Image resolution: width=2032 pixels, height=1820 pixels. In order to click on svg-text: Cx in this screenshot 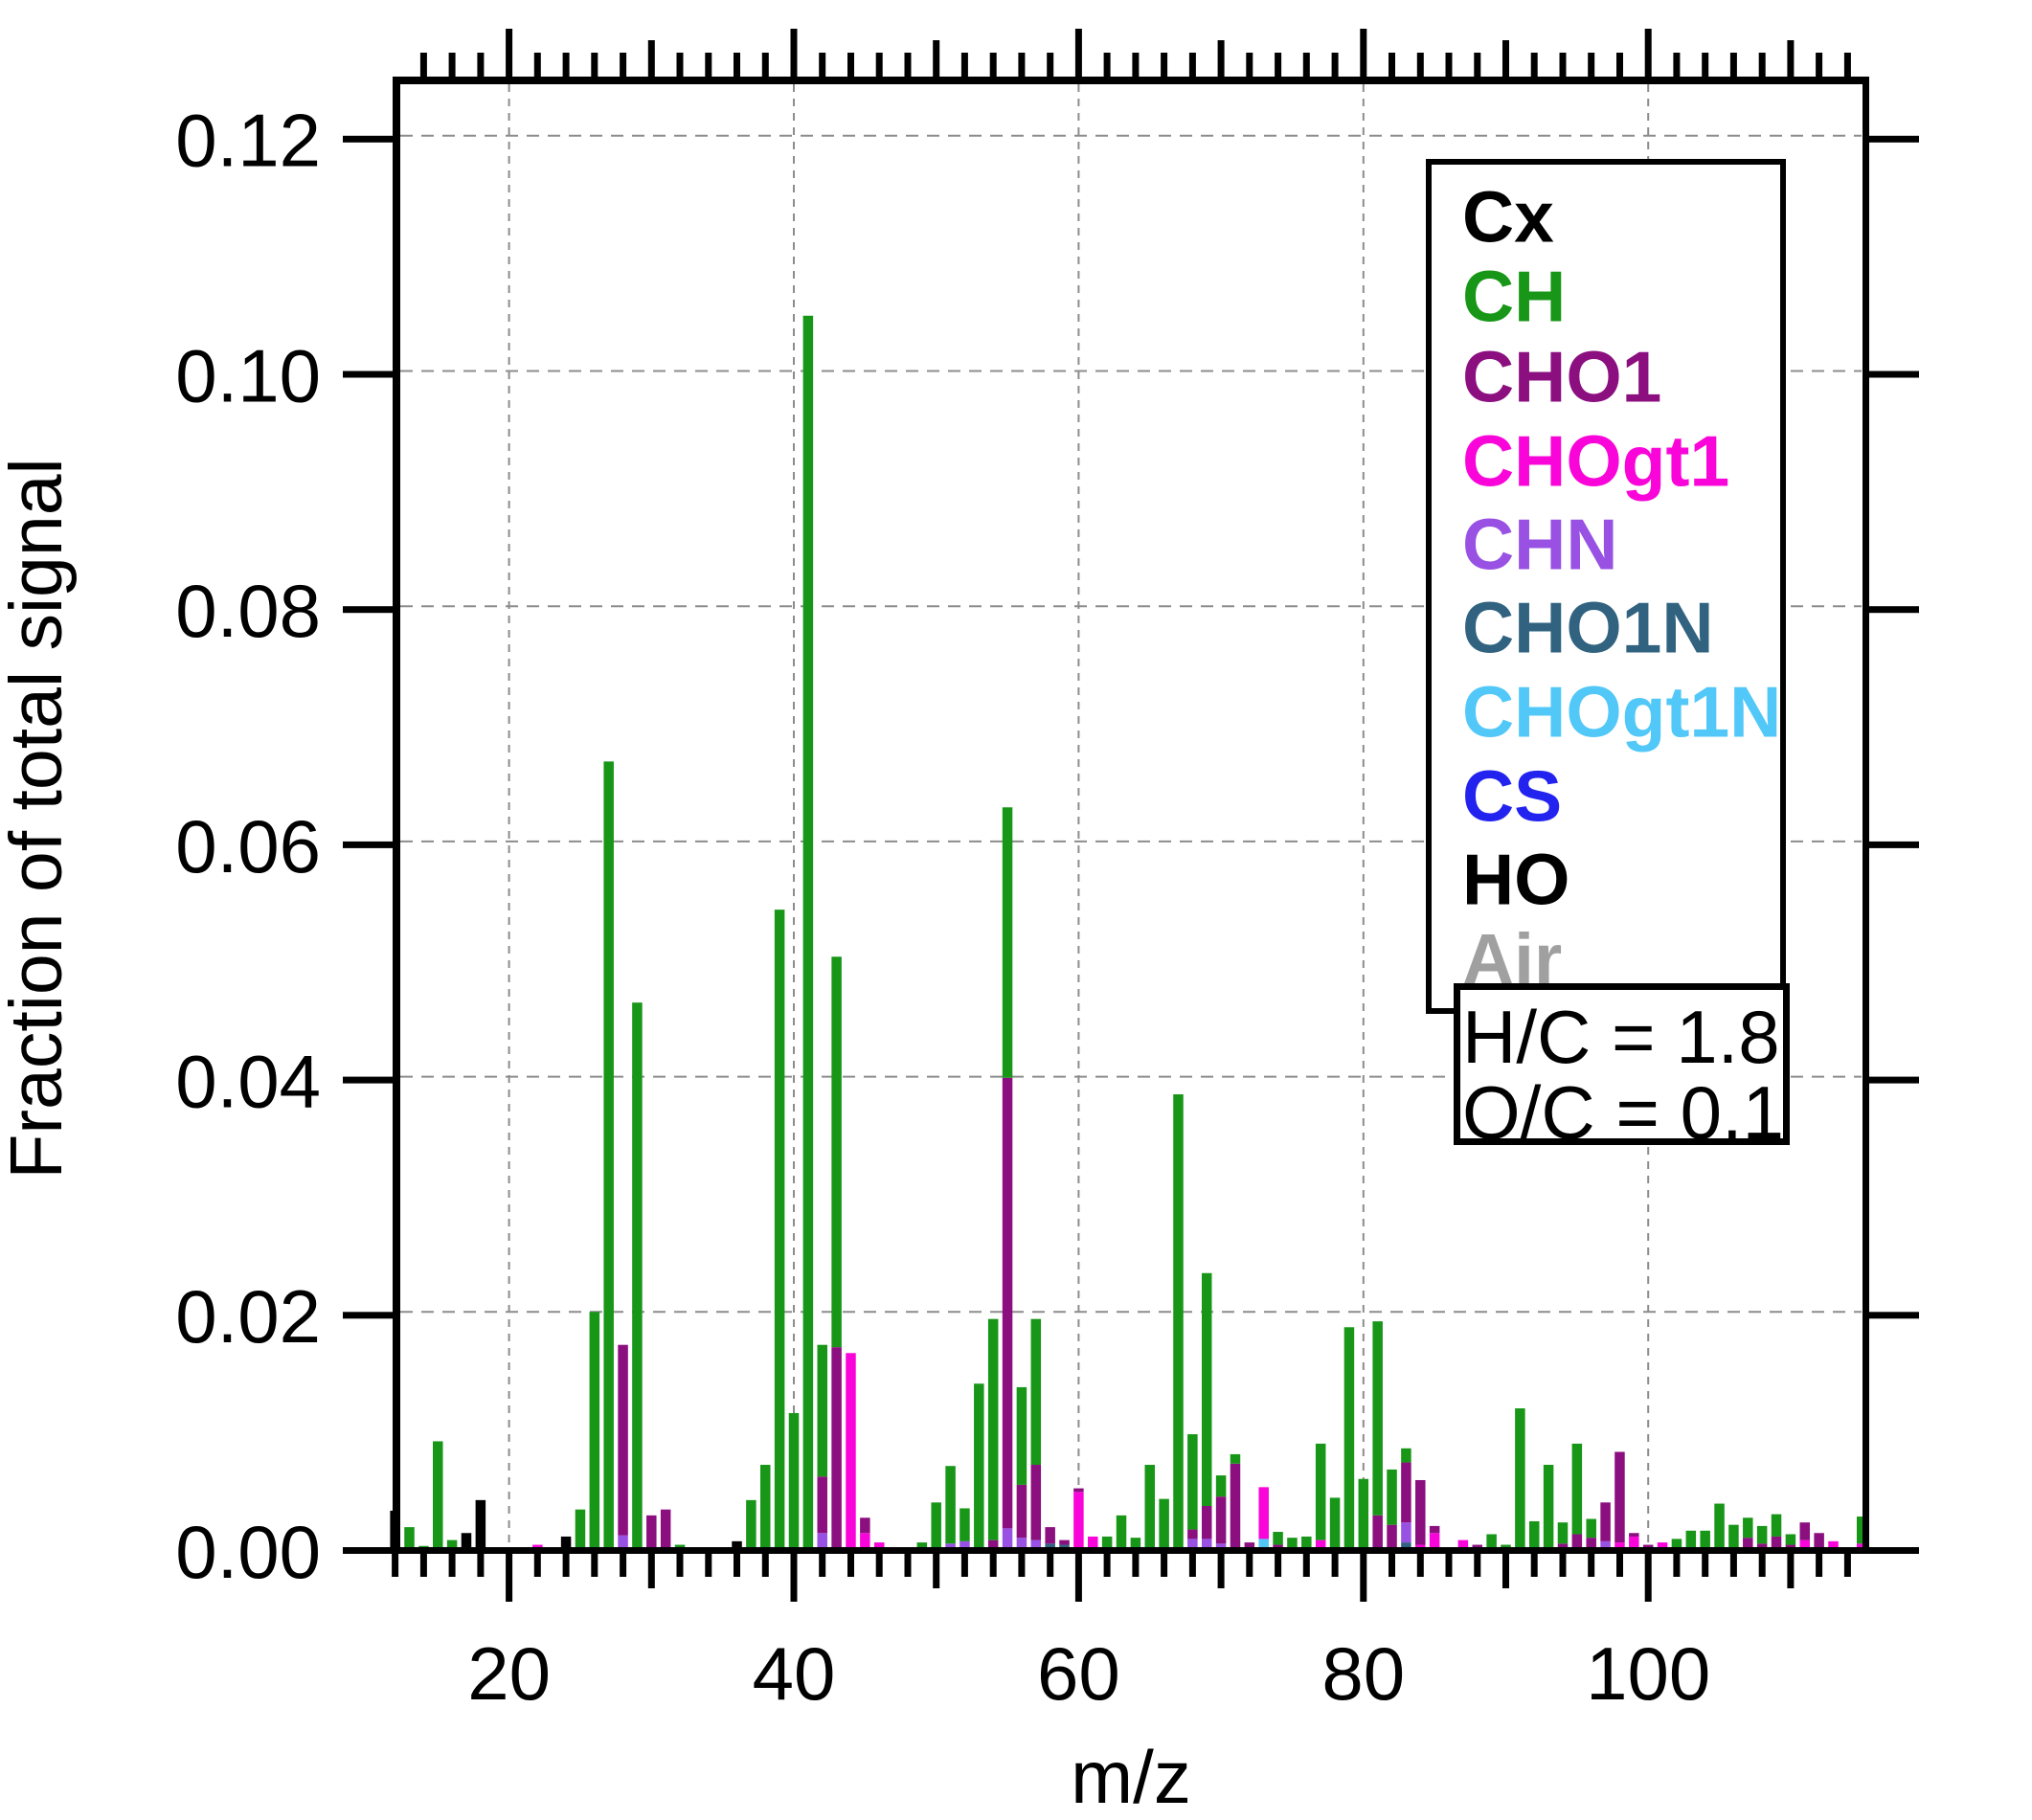, I will do `click(1508, 218)`.